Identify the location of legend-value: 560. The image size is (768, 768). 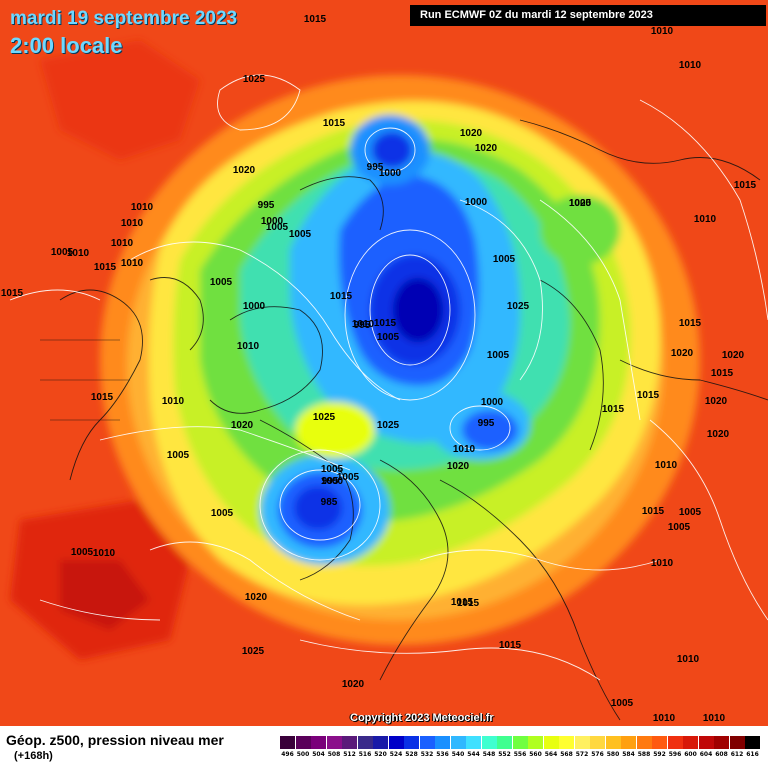
(535, 754).